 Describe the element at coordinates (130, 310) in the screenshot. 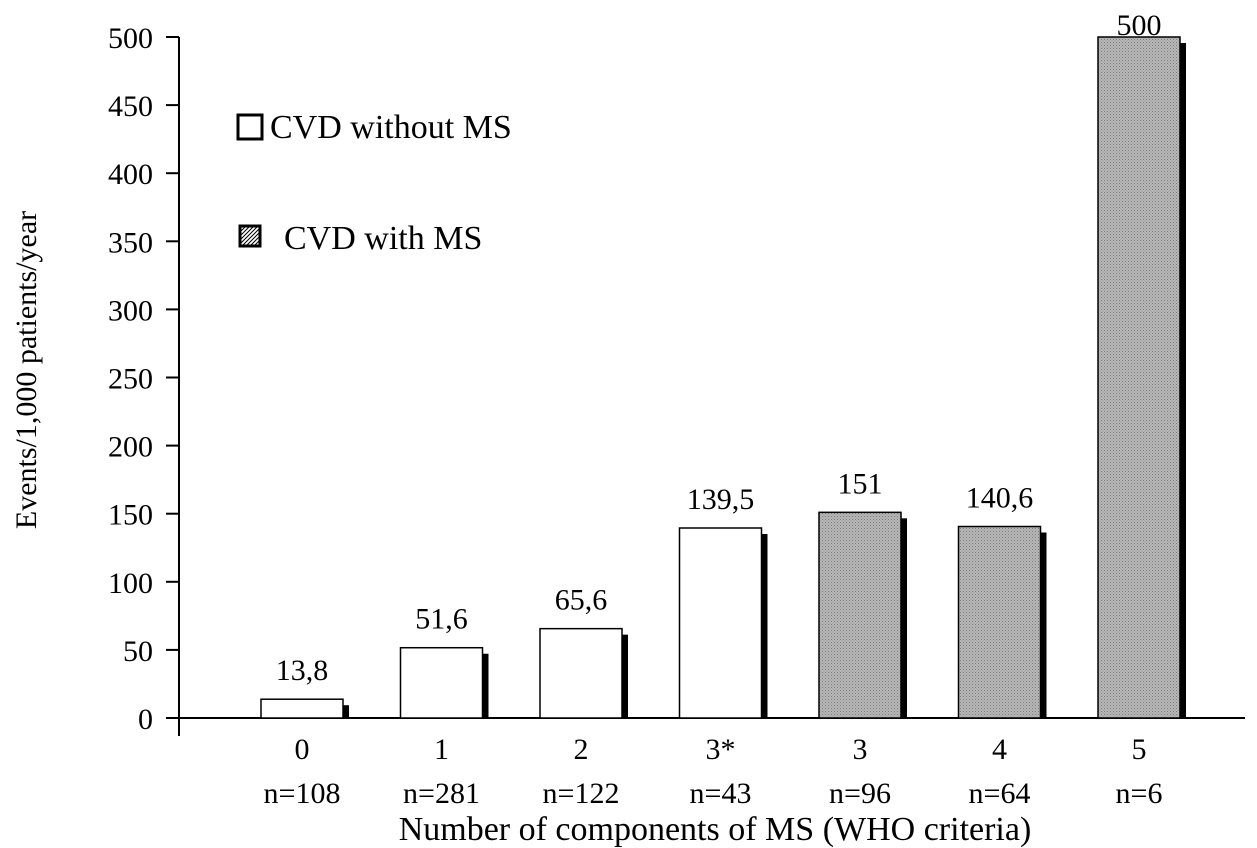

I see `y-tick-label: 300` at that location.